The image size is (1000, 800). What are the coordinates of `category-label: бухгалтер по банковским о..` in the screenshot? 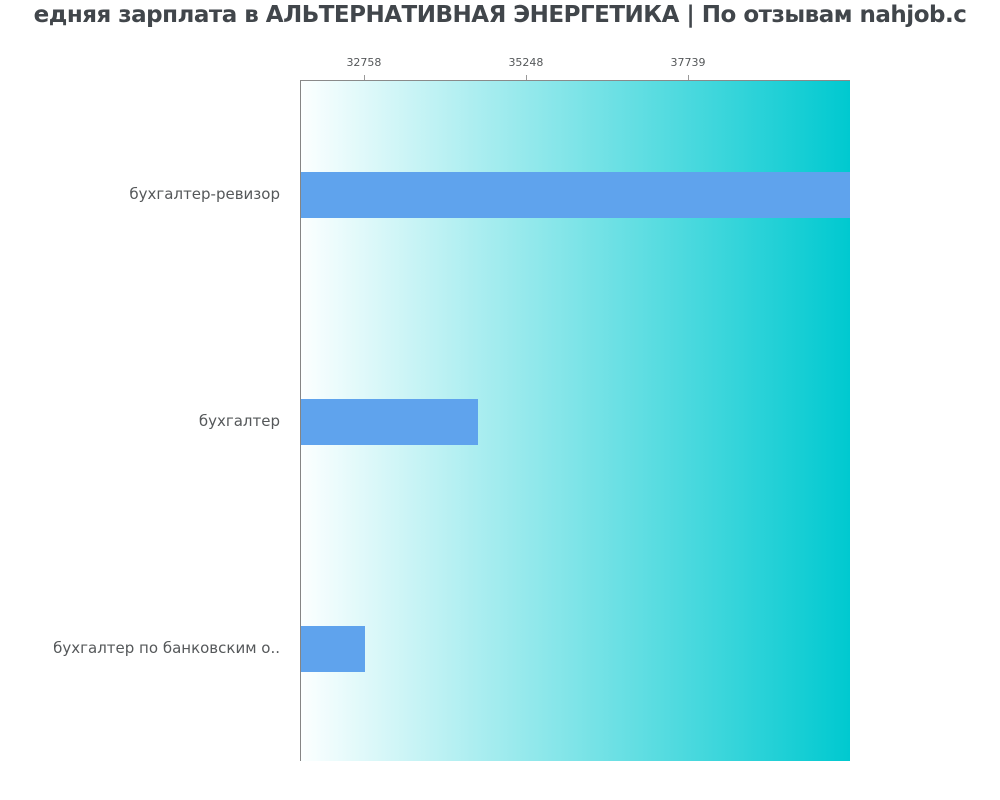 It's located at (166, 647).